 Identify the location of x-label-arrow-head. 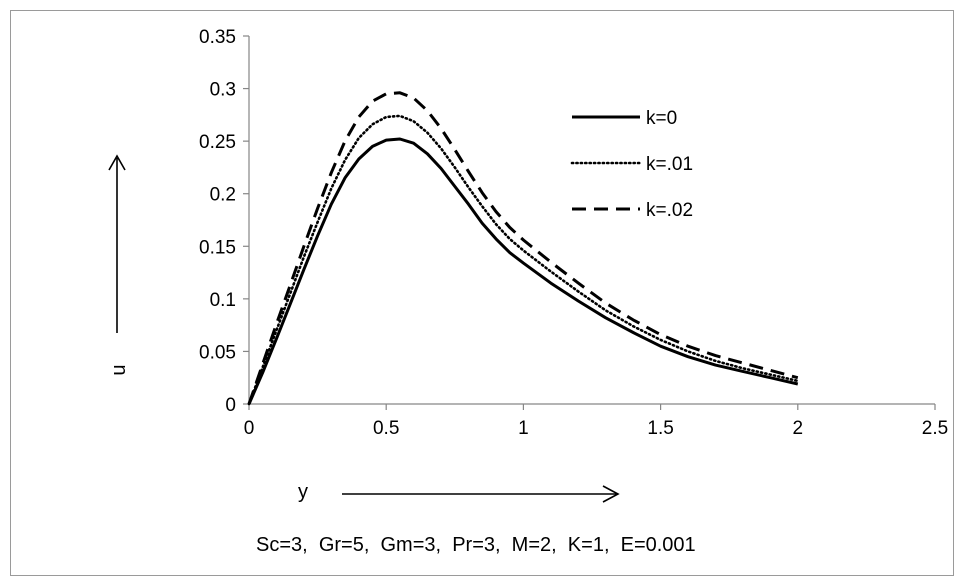
(611, 494).